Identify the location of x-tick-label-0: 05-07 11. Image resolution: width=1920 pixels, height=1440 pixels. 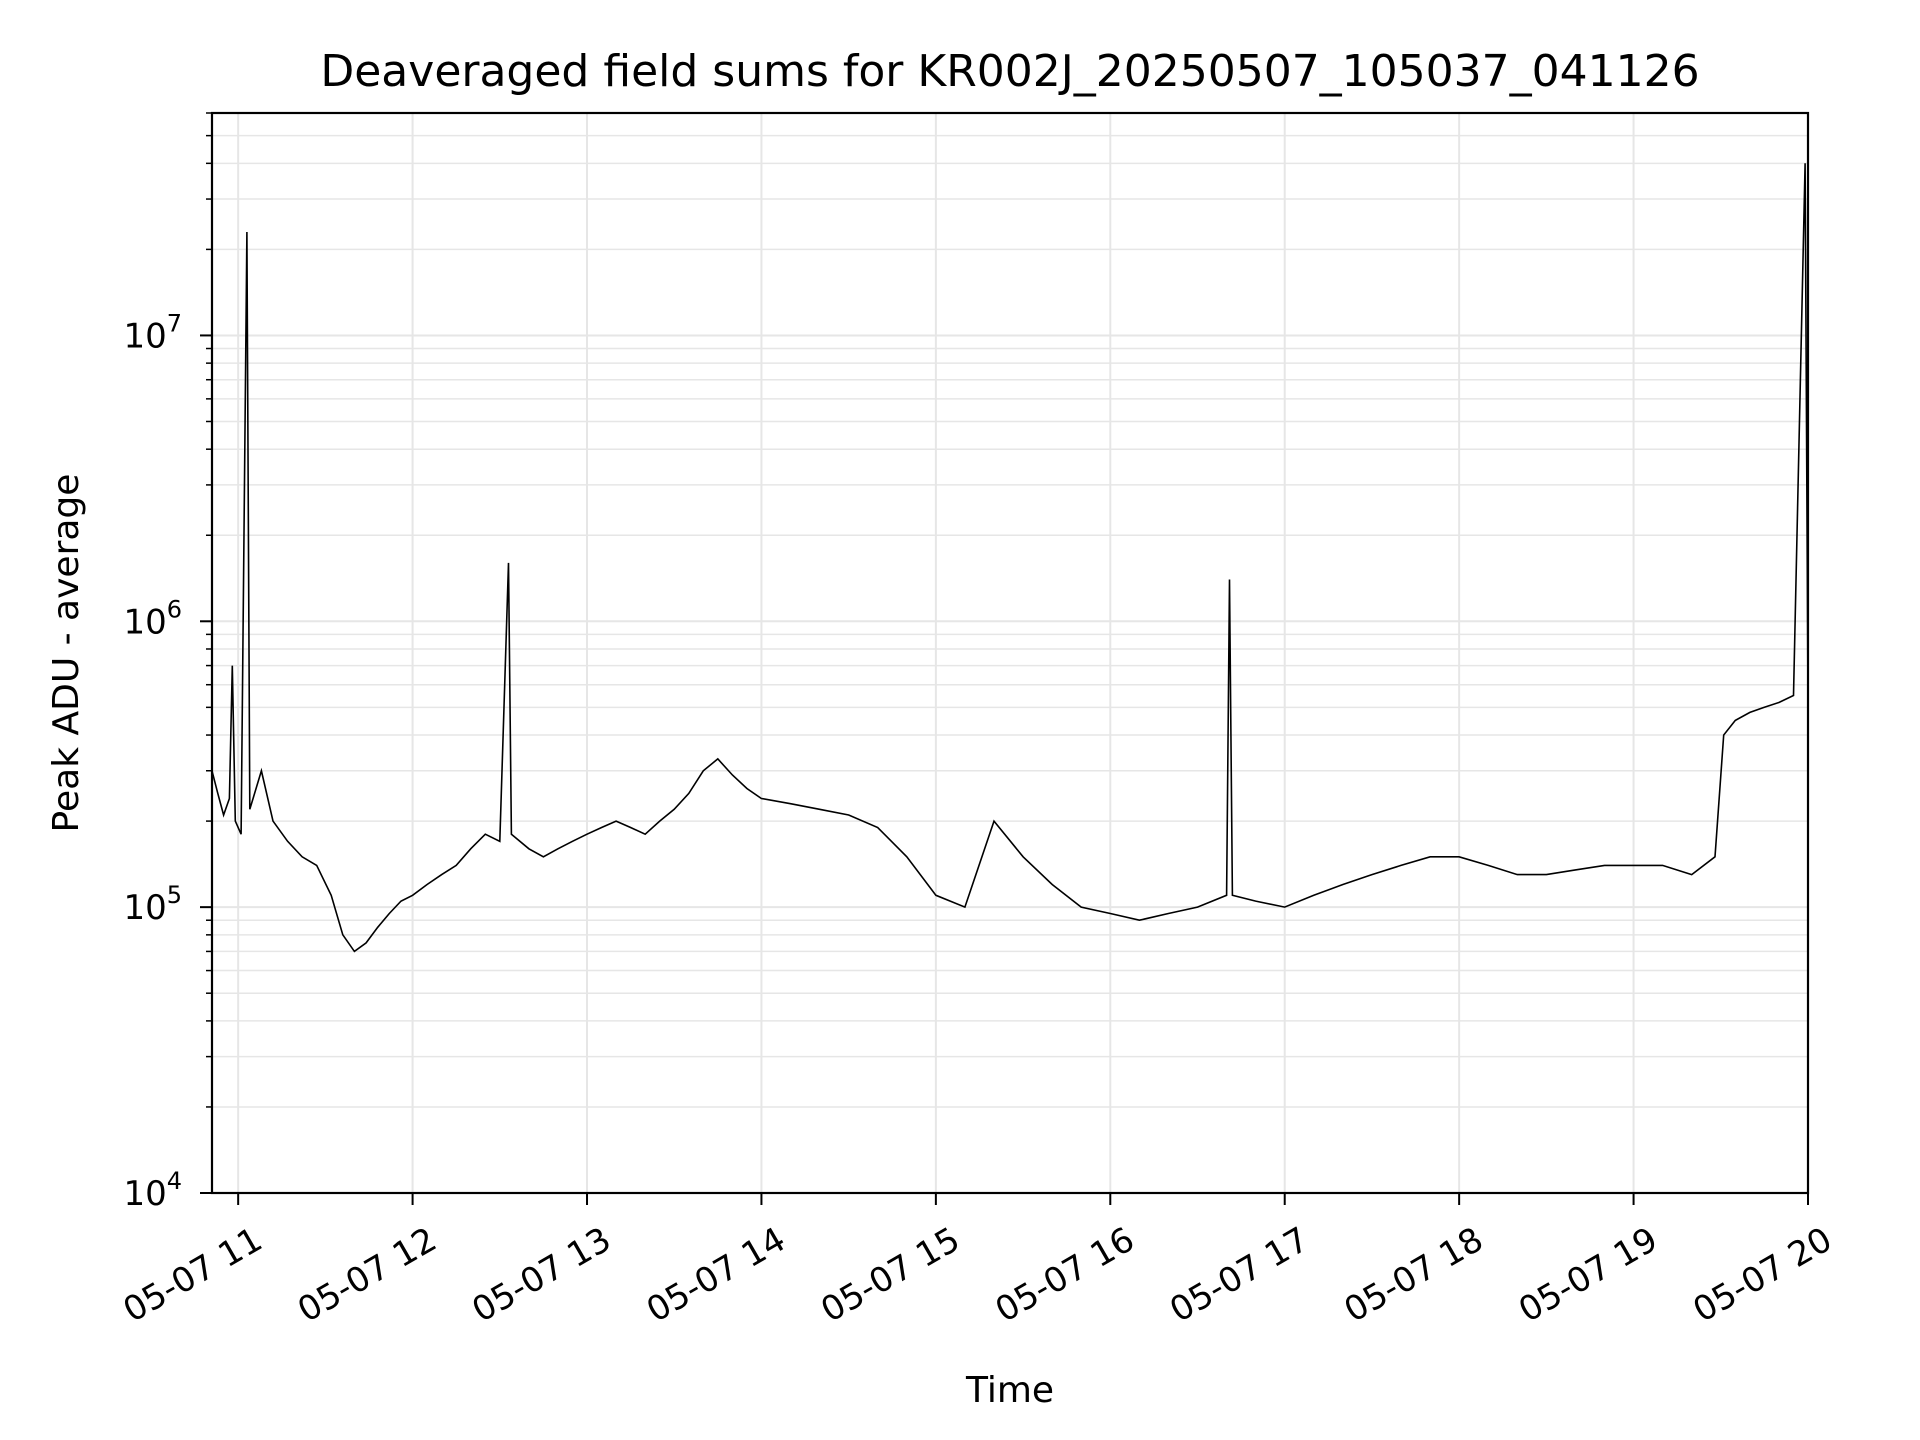
(193, 1275).